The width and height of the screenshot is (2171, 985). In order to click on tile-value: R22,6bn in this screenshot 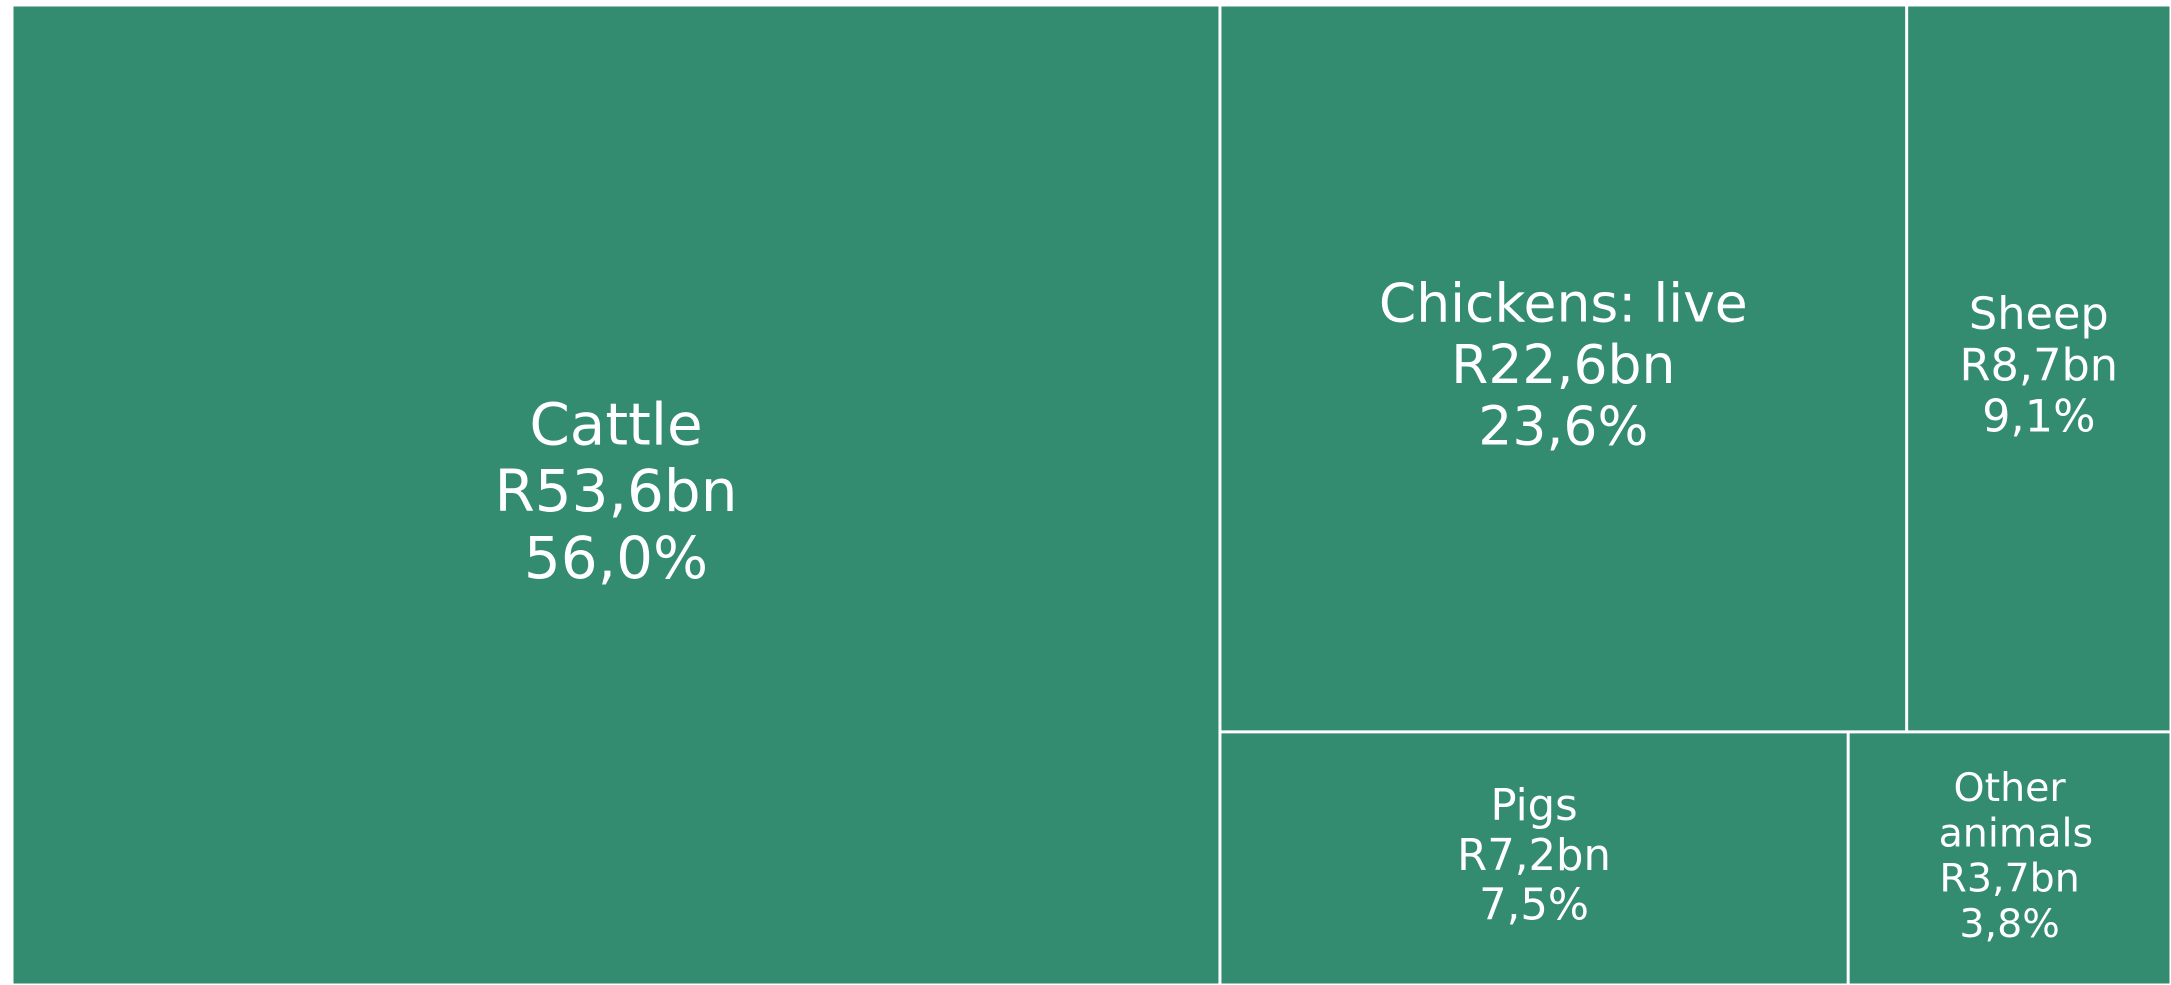, I will do `click(1563, 364)`.